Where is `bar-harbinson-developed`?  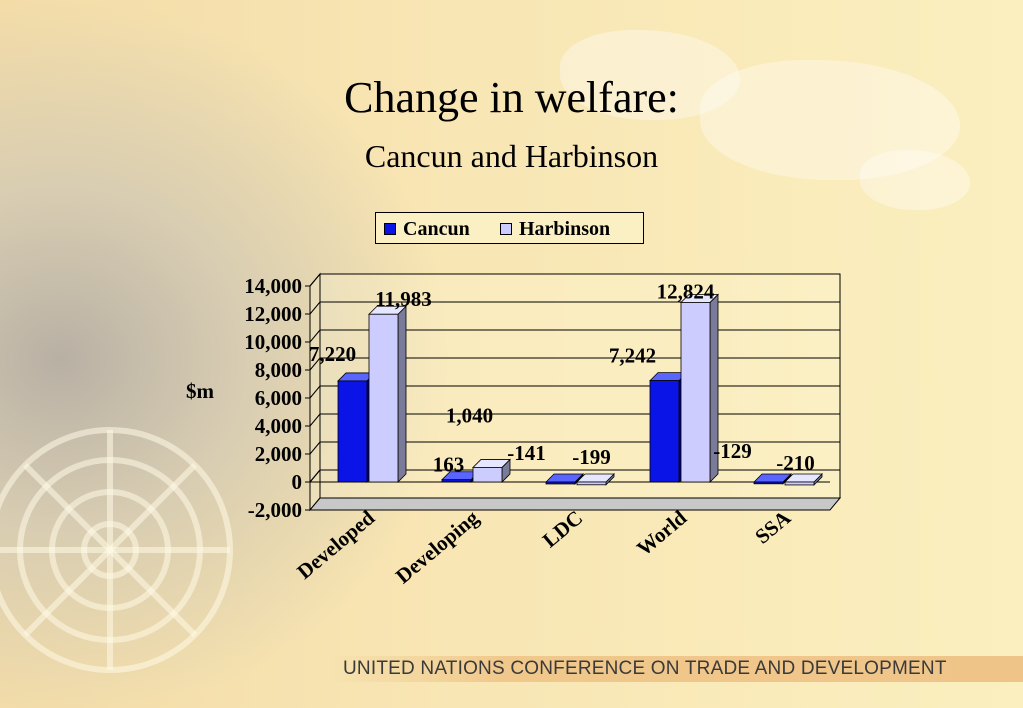 bar-harbinson-developed is located at coordinates (387, 394).